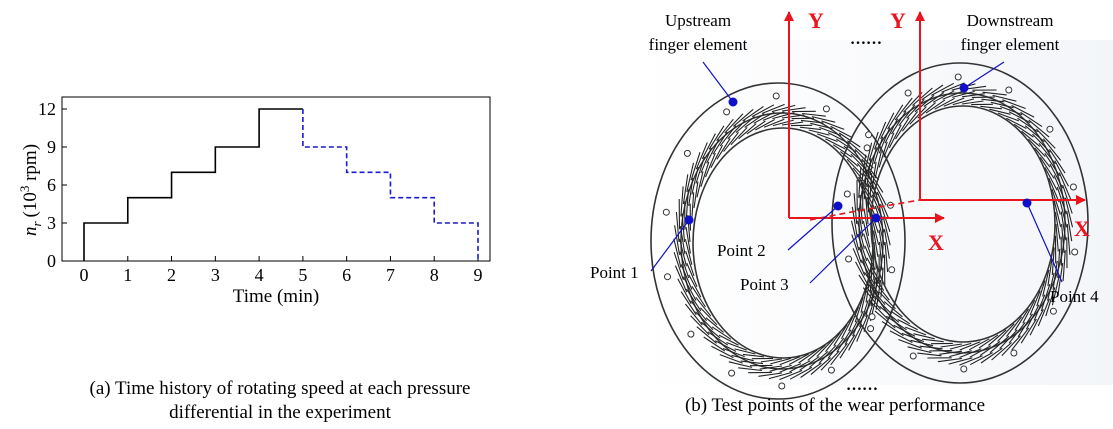 The height and width of the screenshot is (429, 1113). Describe the element at coordinates (614, 272) in the screenshot. I see `point1-label: Point 1` at that location.